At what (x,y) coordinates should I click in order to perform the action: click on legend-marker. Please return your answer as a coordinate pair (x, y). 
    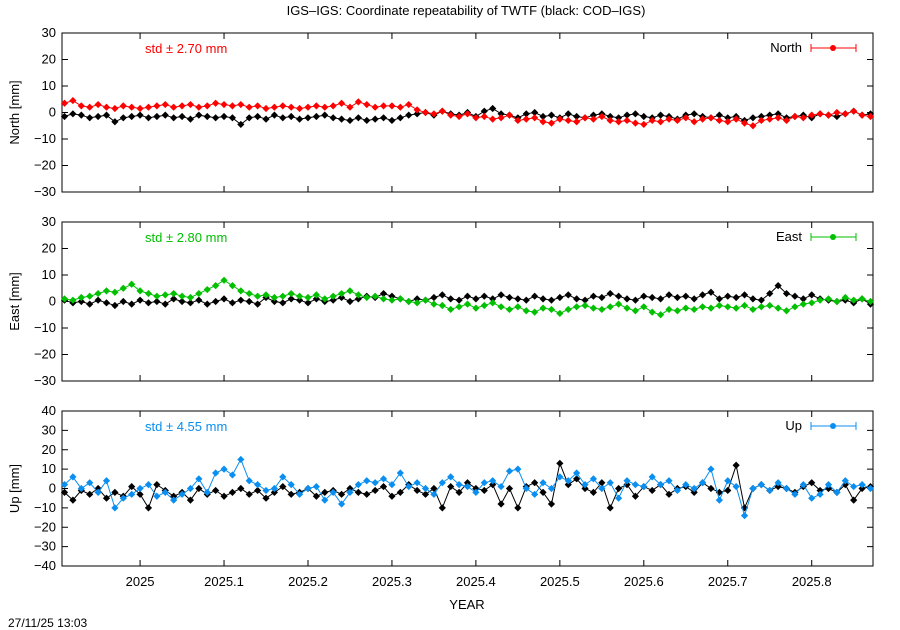
    Looking at the image, I should click on (833, 426).